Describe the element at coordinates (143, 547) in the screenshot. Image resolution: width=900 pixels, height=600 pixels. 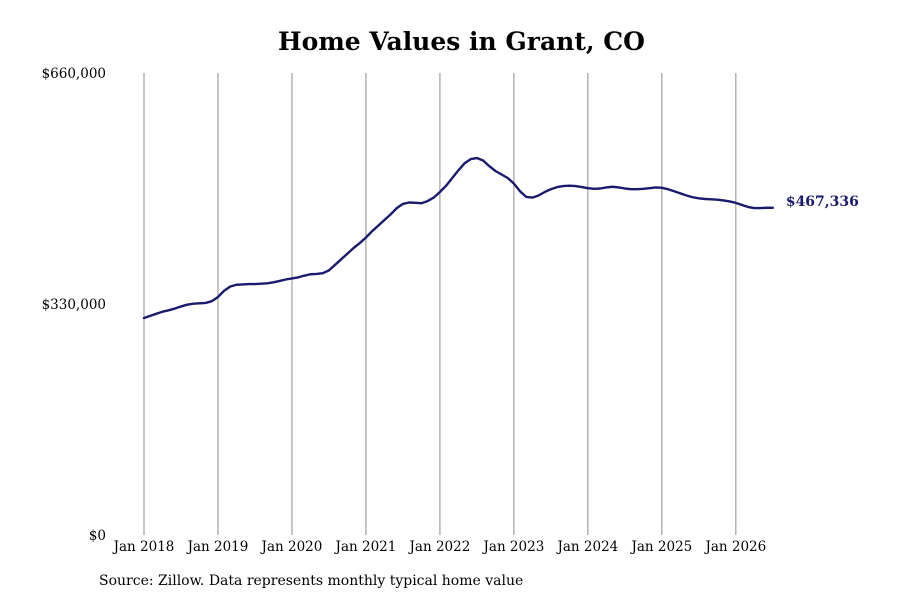
I see `x-tick-label-0: Jan 2018` at that location.